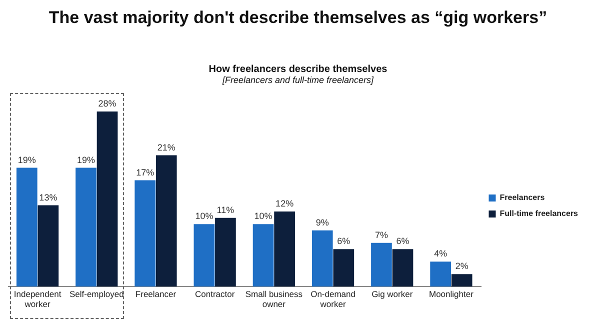  Describe the element at coordinates (225, 209) in the screenshot. I see `data-label: 11%` at that location.